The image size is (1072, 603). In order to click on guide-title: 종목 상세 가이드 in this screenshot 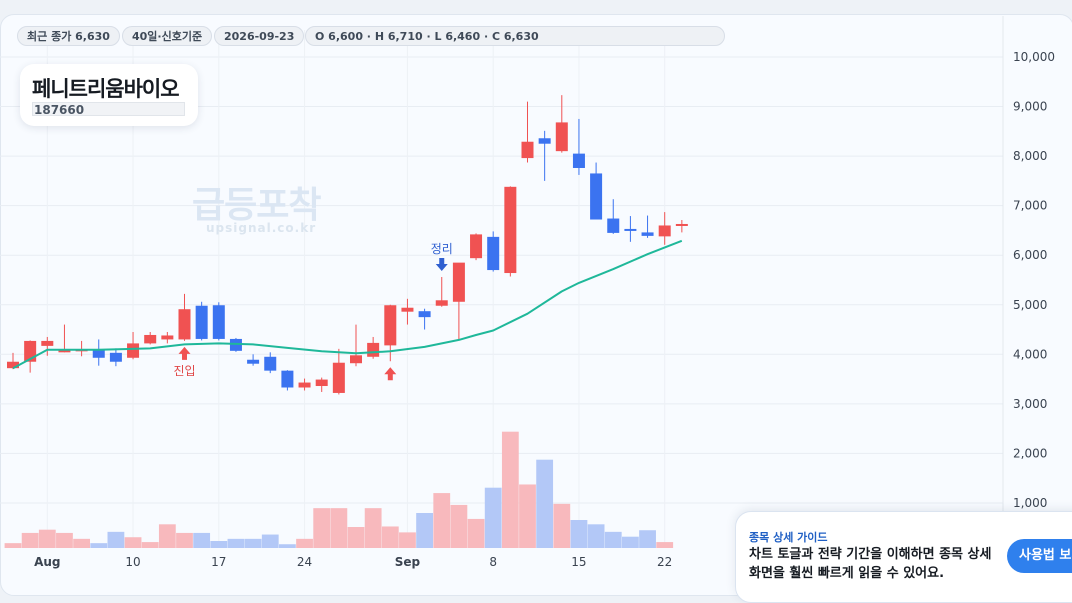, I will do `click(788, 537)`.